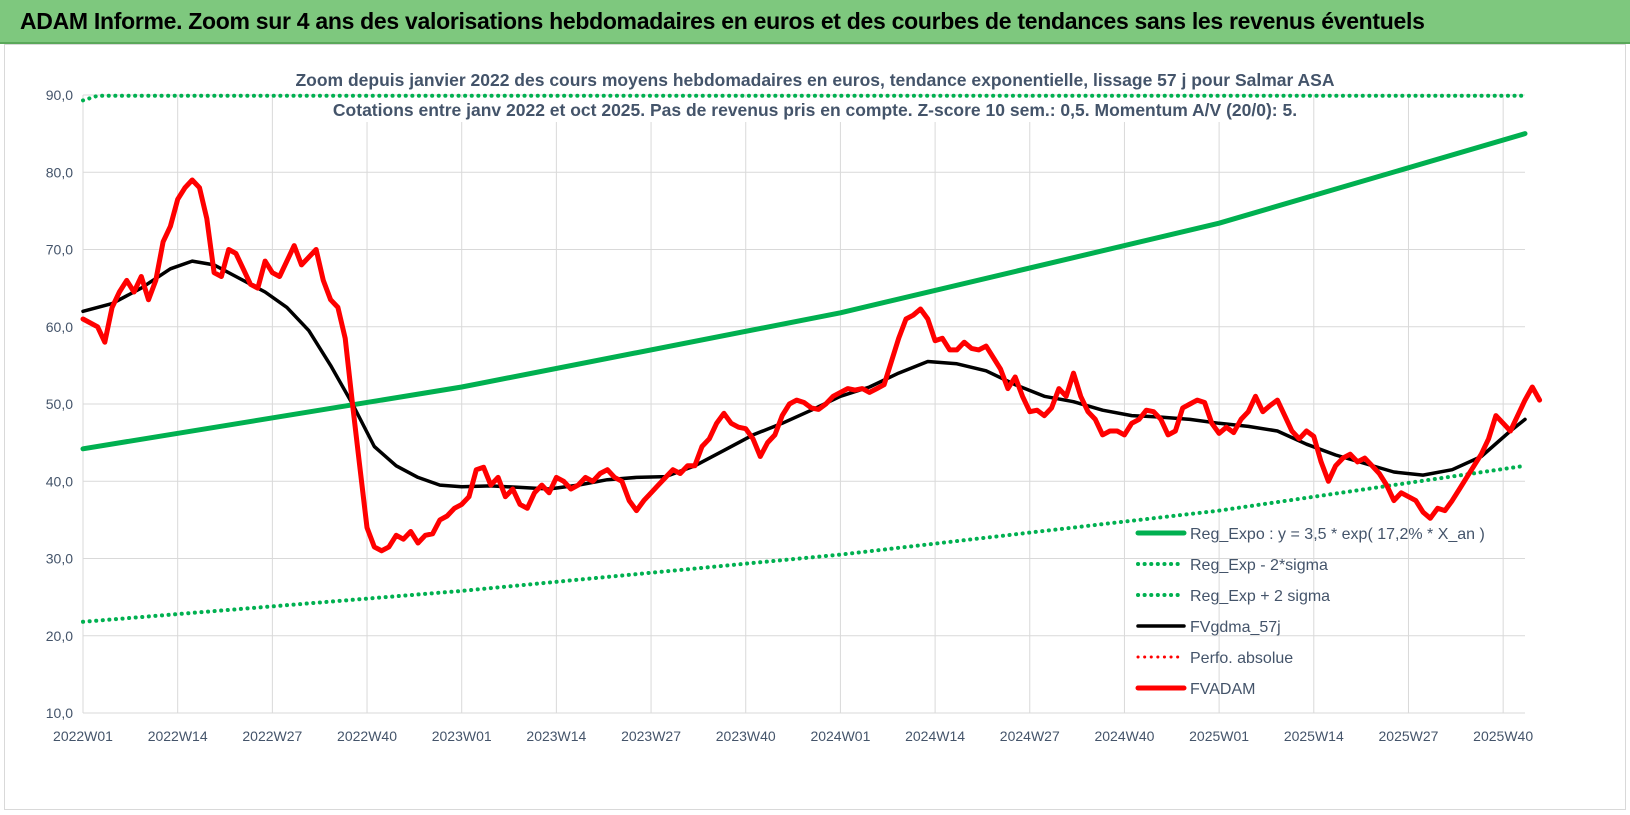 The image size is (1630, 815). I want to click on x-tick-label: 2024W01, so click(840, 736).